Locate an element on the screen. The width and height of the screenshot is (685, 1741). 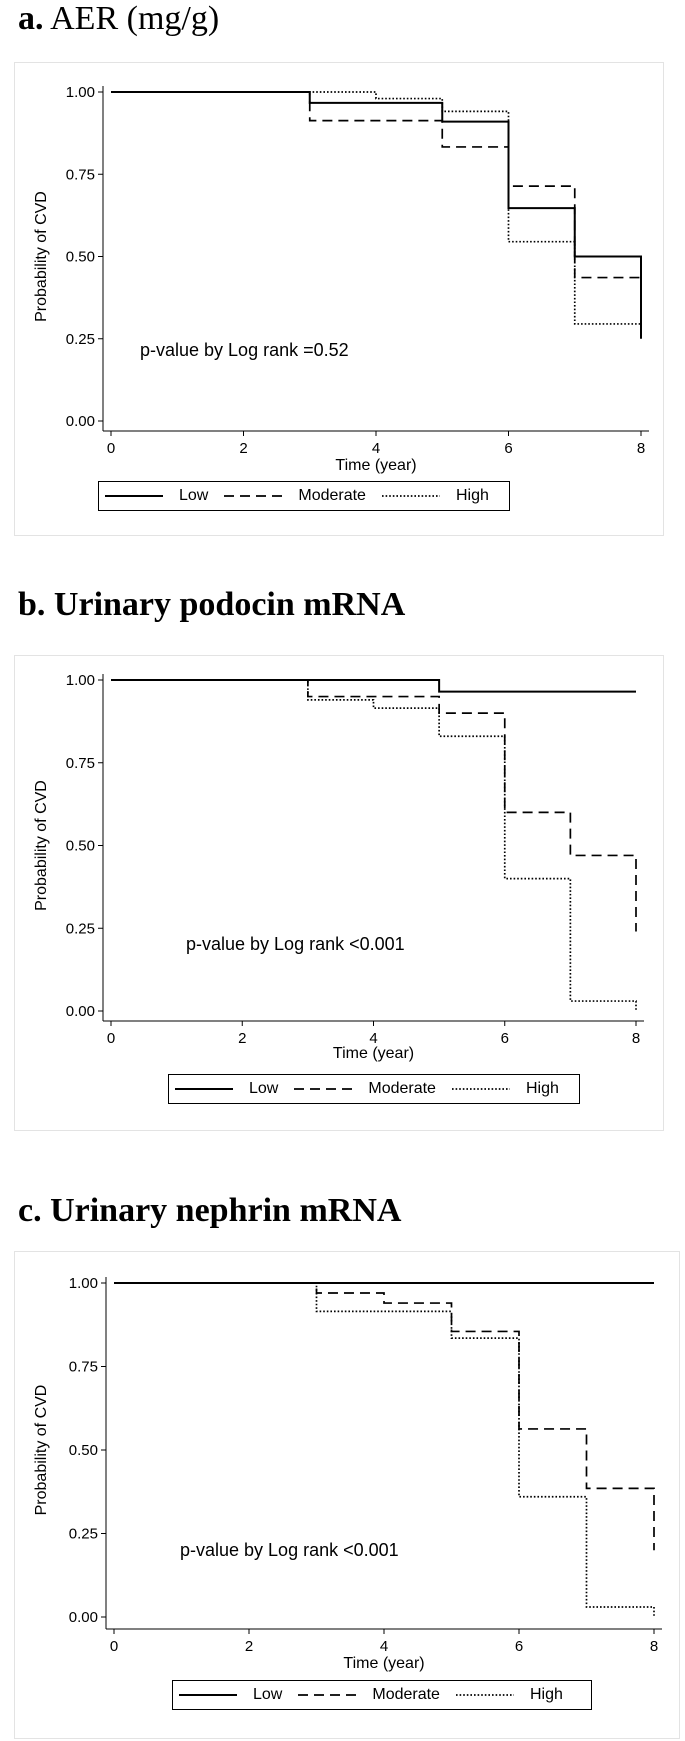
series-line-high is located at coordinates (374, 845).